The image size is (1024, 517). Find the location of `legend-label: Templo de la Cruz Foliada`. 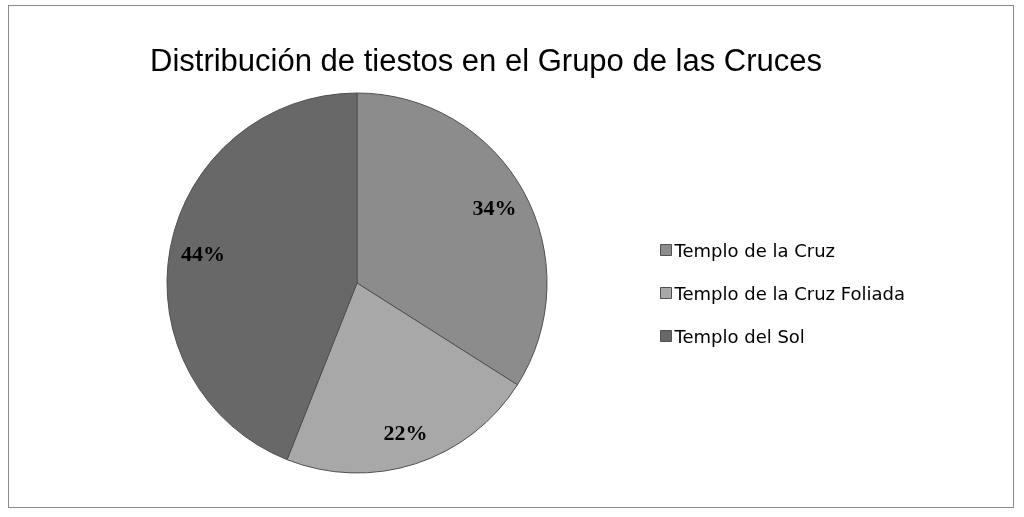

legend-label: Templo de la Cruz Foliada is located at coordinates (789, 293).